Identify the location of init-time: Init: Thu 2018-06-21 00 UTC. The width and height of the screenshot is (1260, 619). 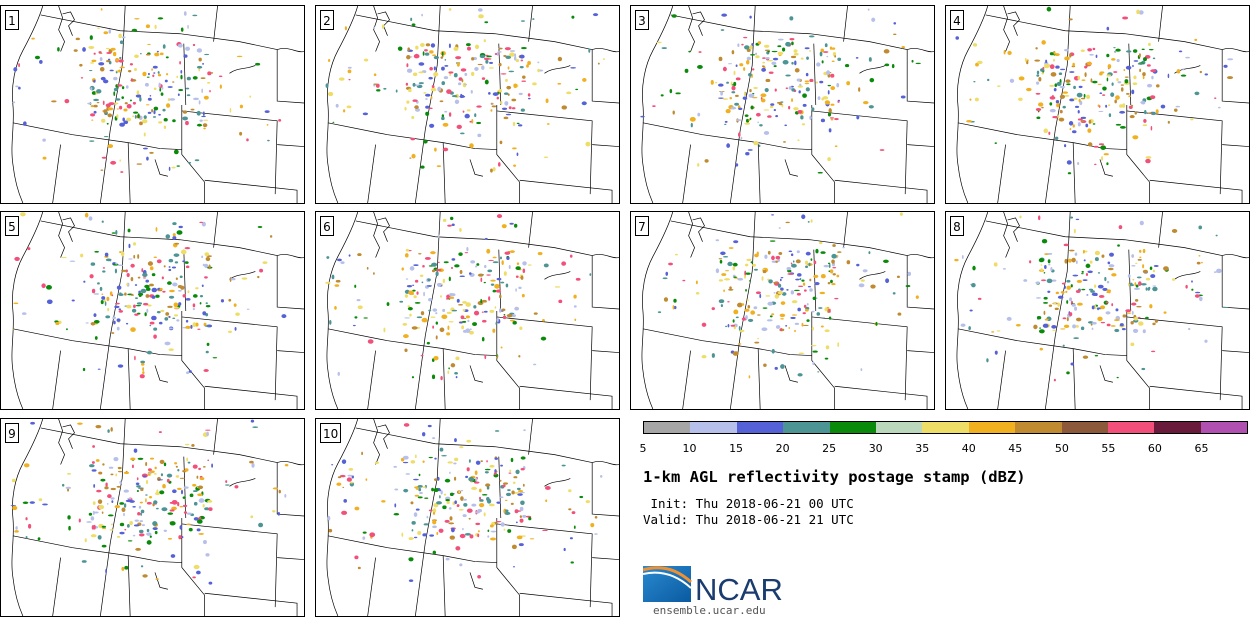
(748, 503).